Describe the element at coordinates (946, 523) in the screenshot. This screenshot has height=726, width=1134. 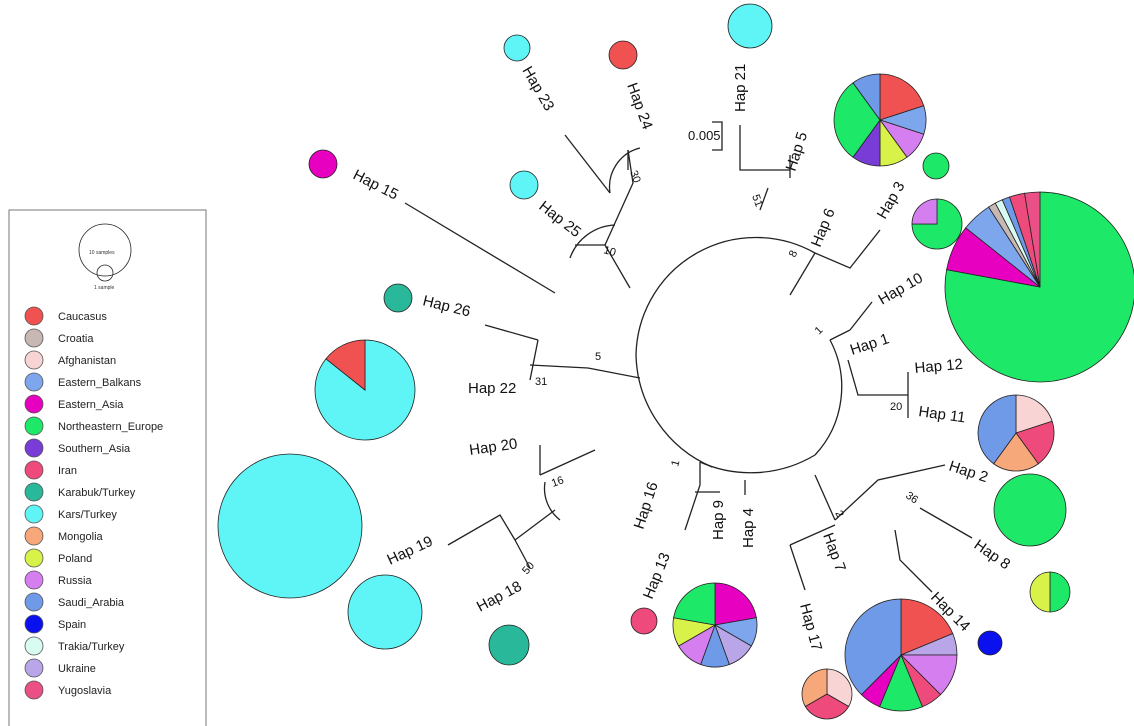
I see `branch-hap8` at that location.